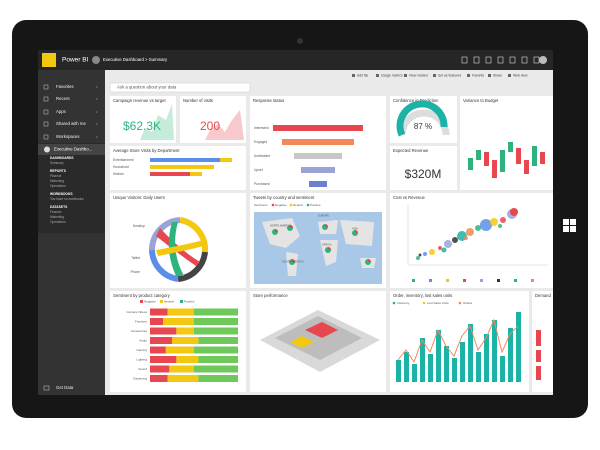  Describe the element at coordinates (481, 100) in the screenshot. I see `tile-title: Variance to Budget` at that location.